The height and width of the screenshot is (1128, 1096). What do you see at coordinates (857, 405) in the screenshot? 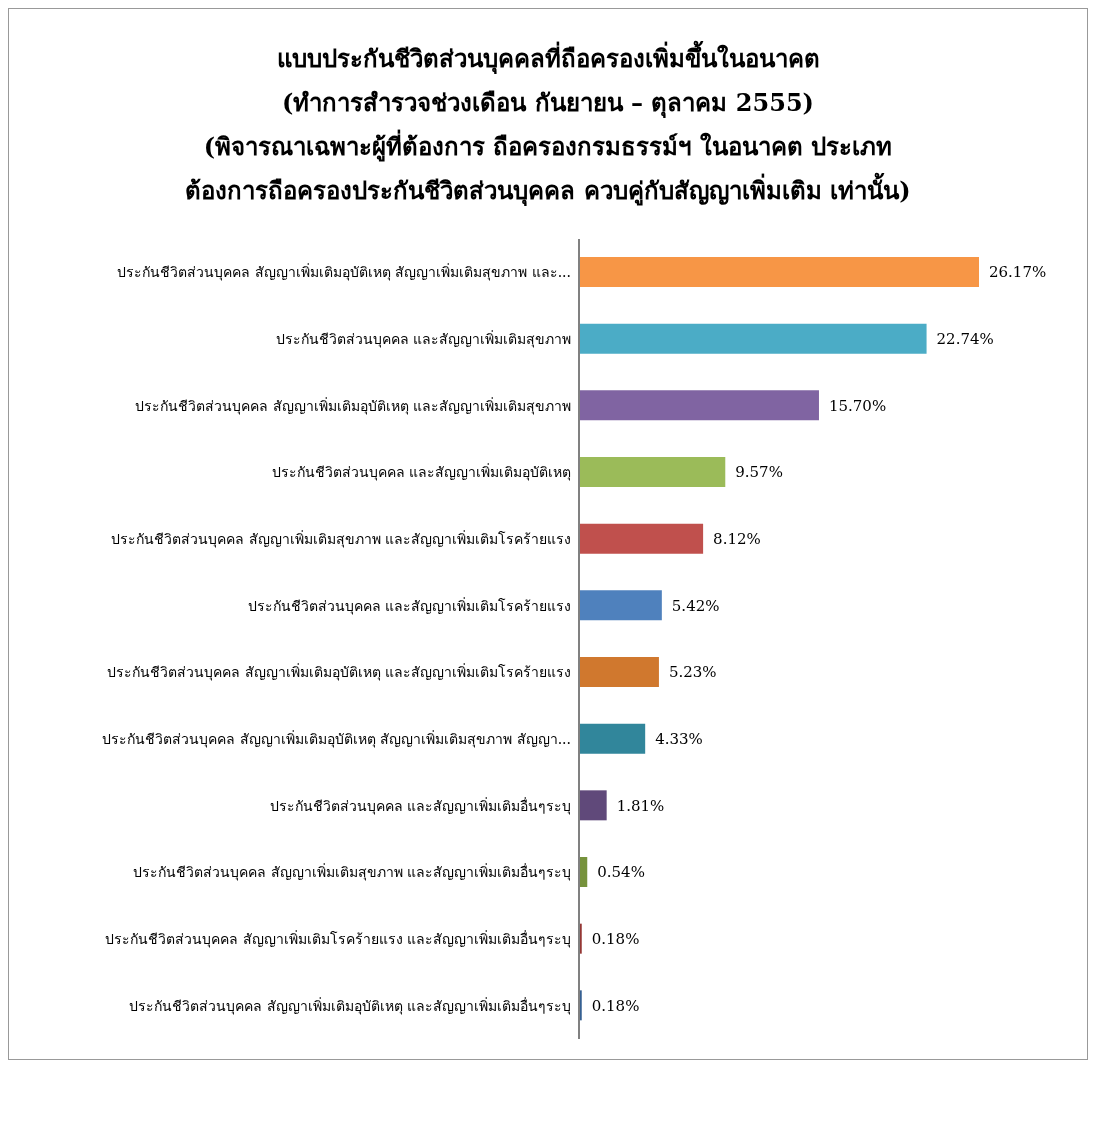
I see `data-label: 15.70%` at bounding box center [857, 405].